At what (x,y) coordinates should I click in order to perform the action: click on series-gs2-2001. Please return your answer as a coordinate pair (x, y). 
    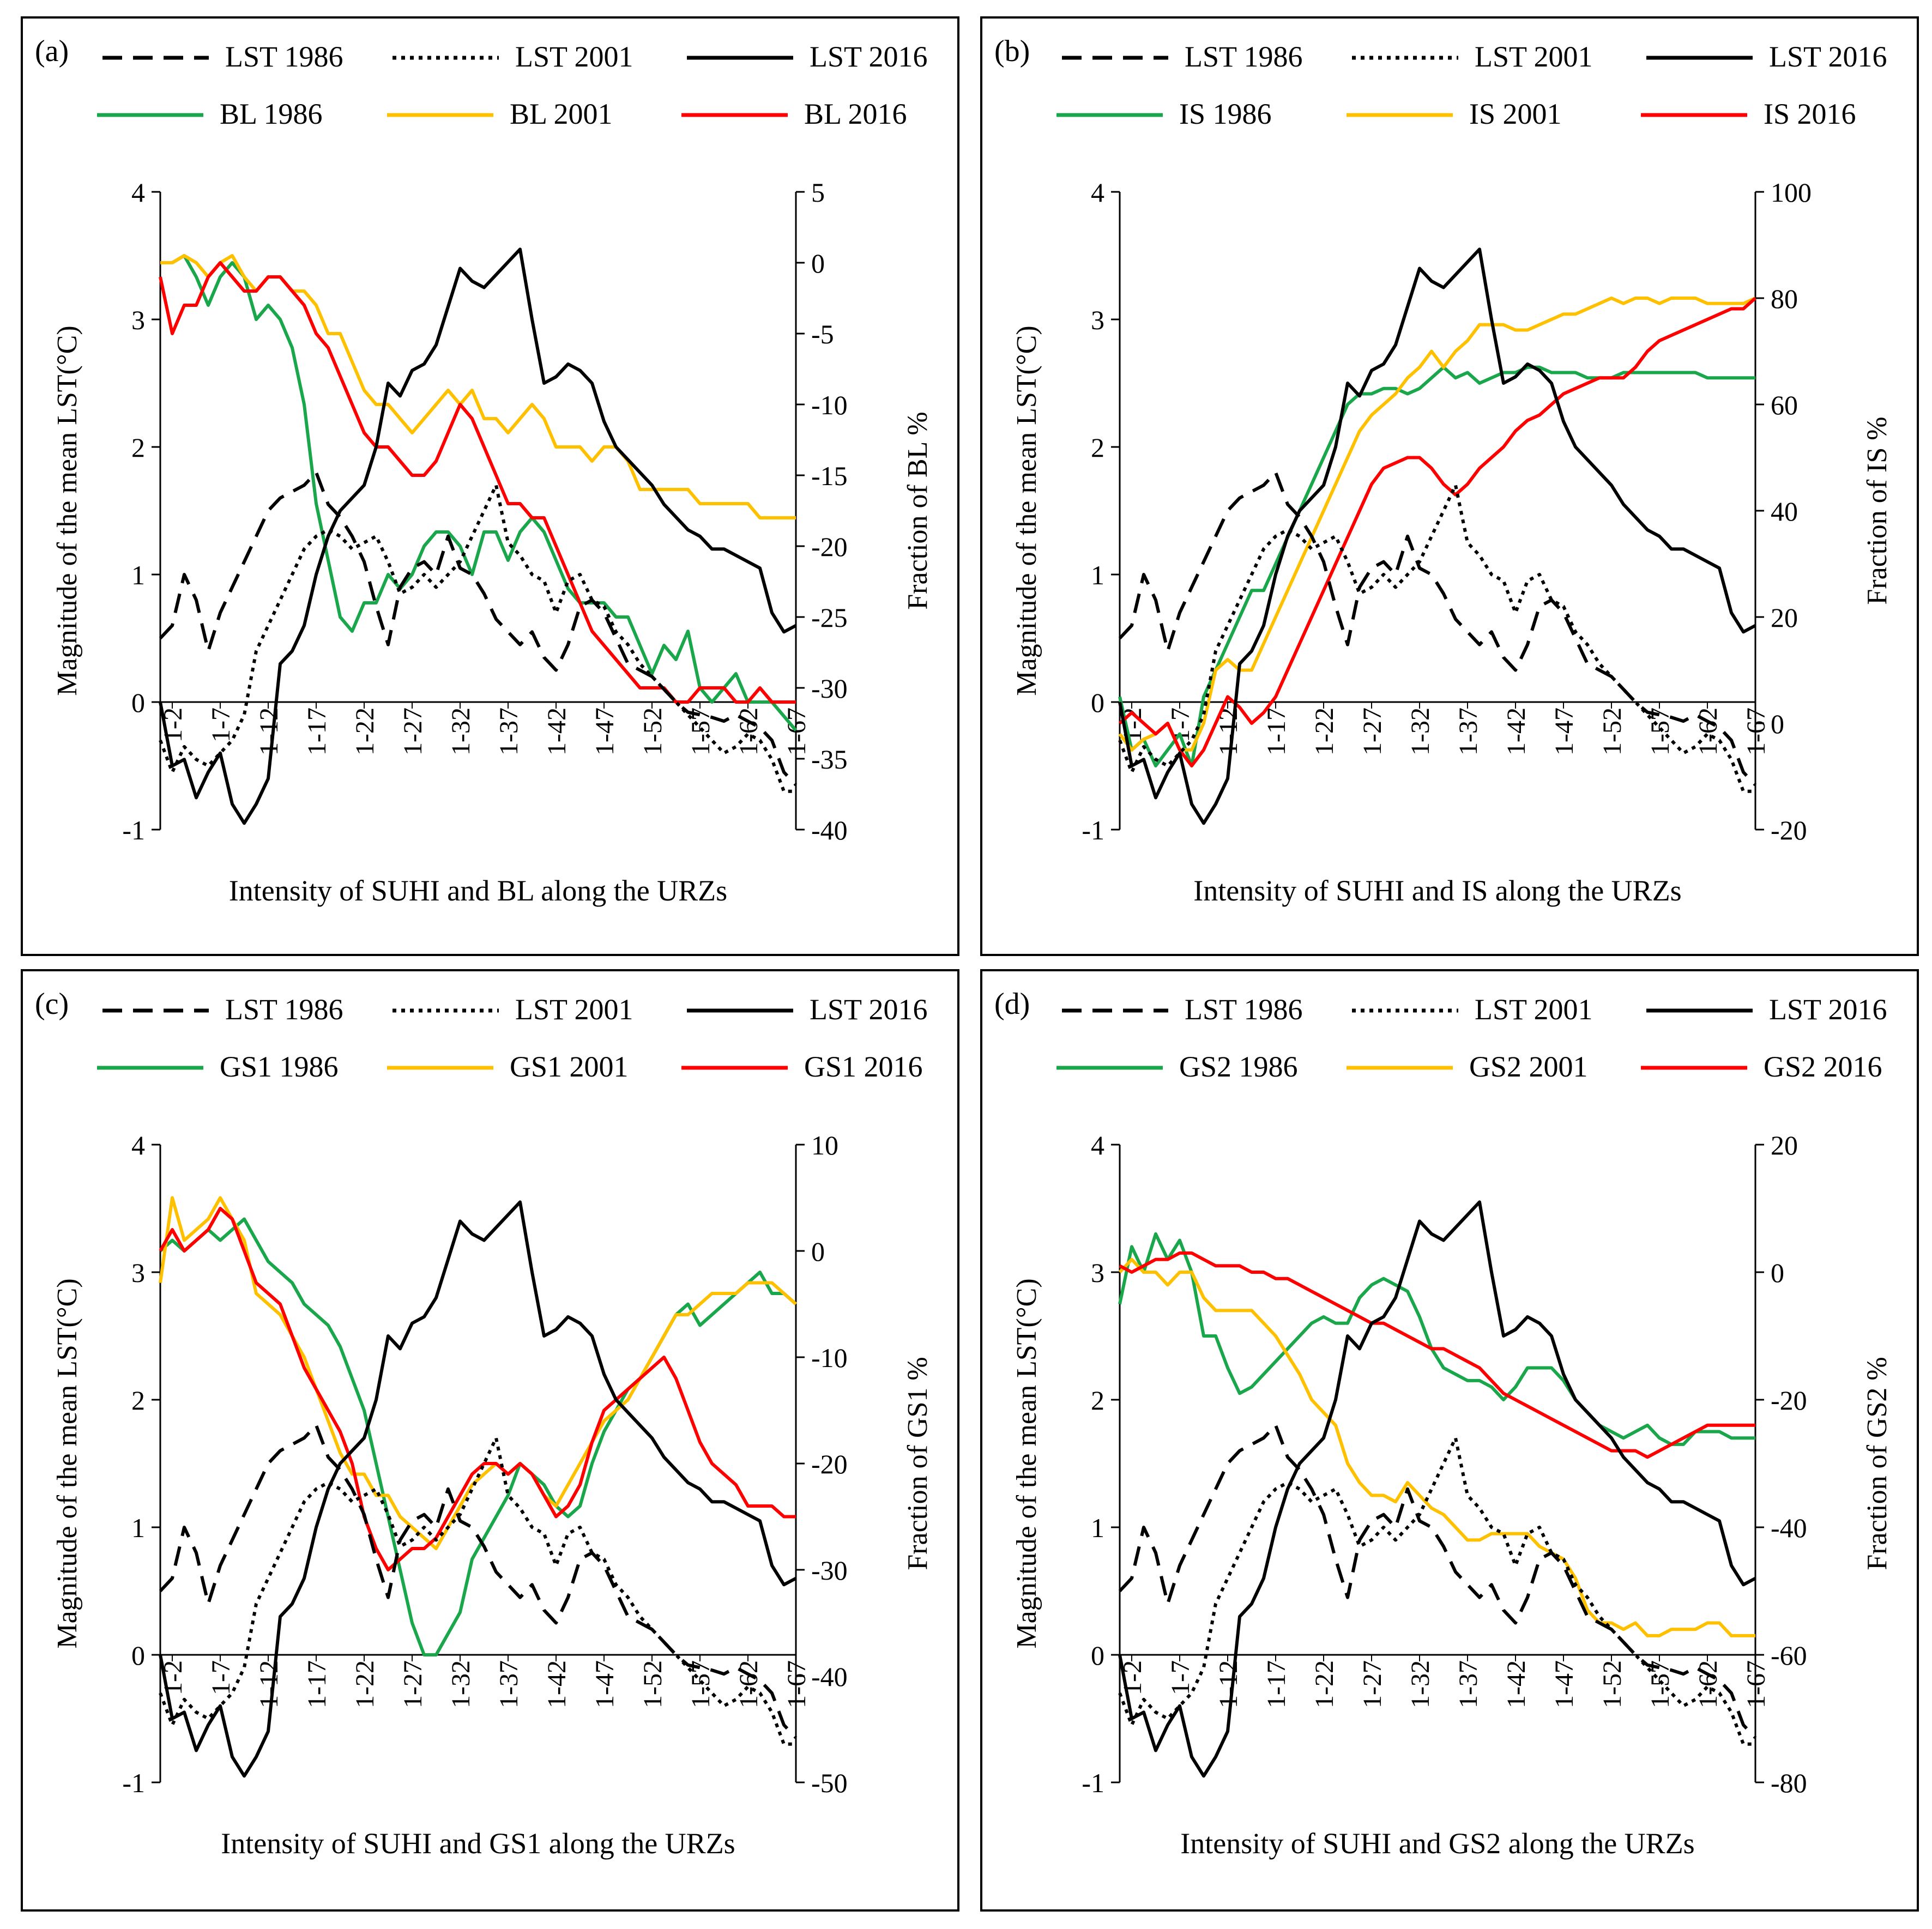
    Looking at the image, I should click on (1436, 1447).